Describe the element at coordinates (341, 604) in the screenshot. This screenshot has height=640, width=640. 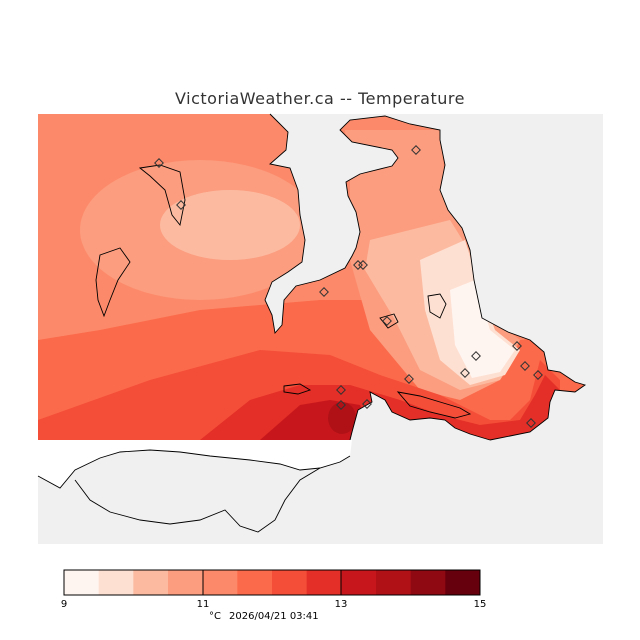
I see `colorbar-tick-13: 13` at that location.